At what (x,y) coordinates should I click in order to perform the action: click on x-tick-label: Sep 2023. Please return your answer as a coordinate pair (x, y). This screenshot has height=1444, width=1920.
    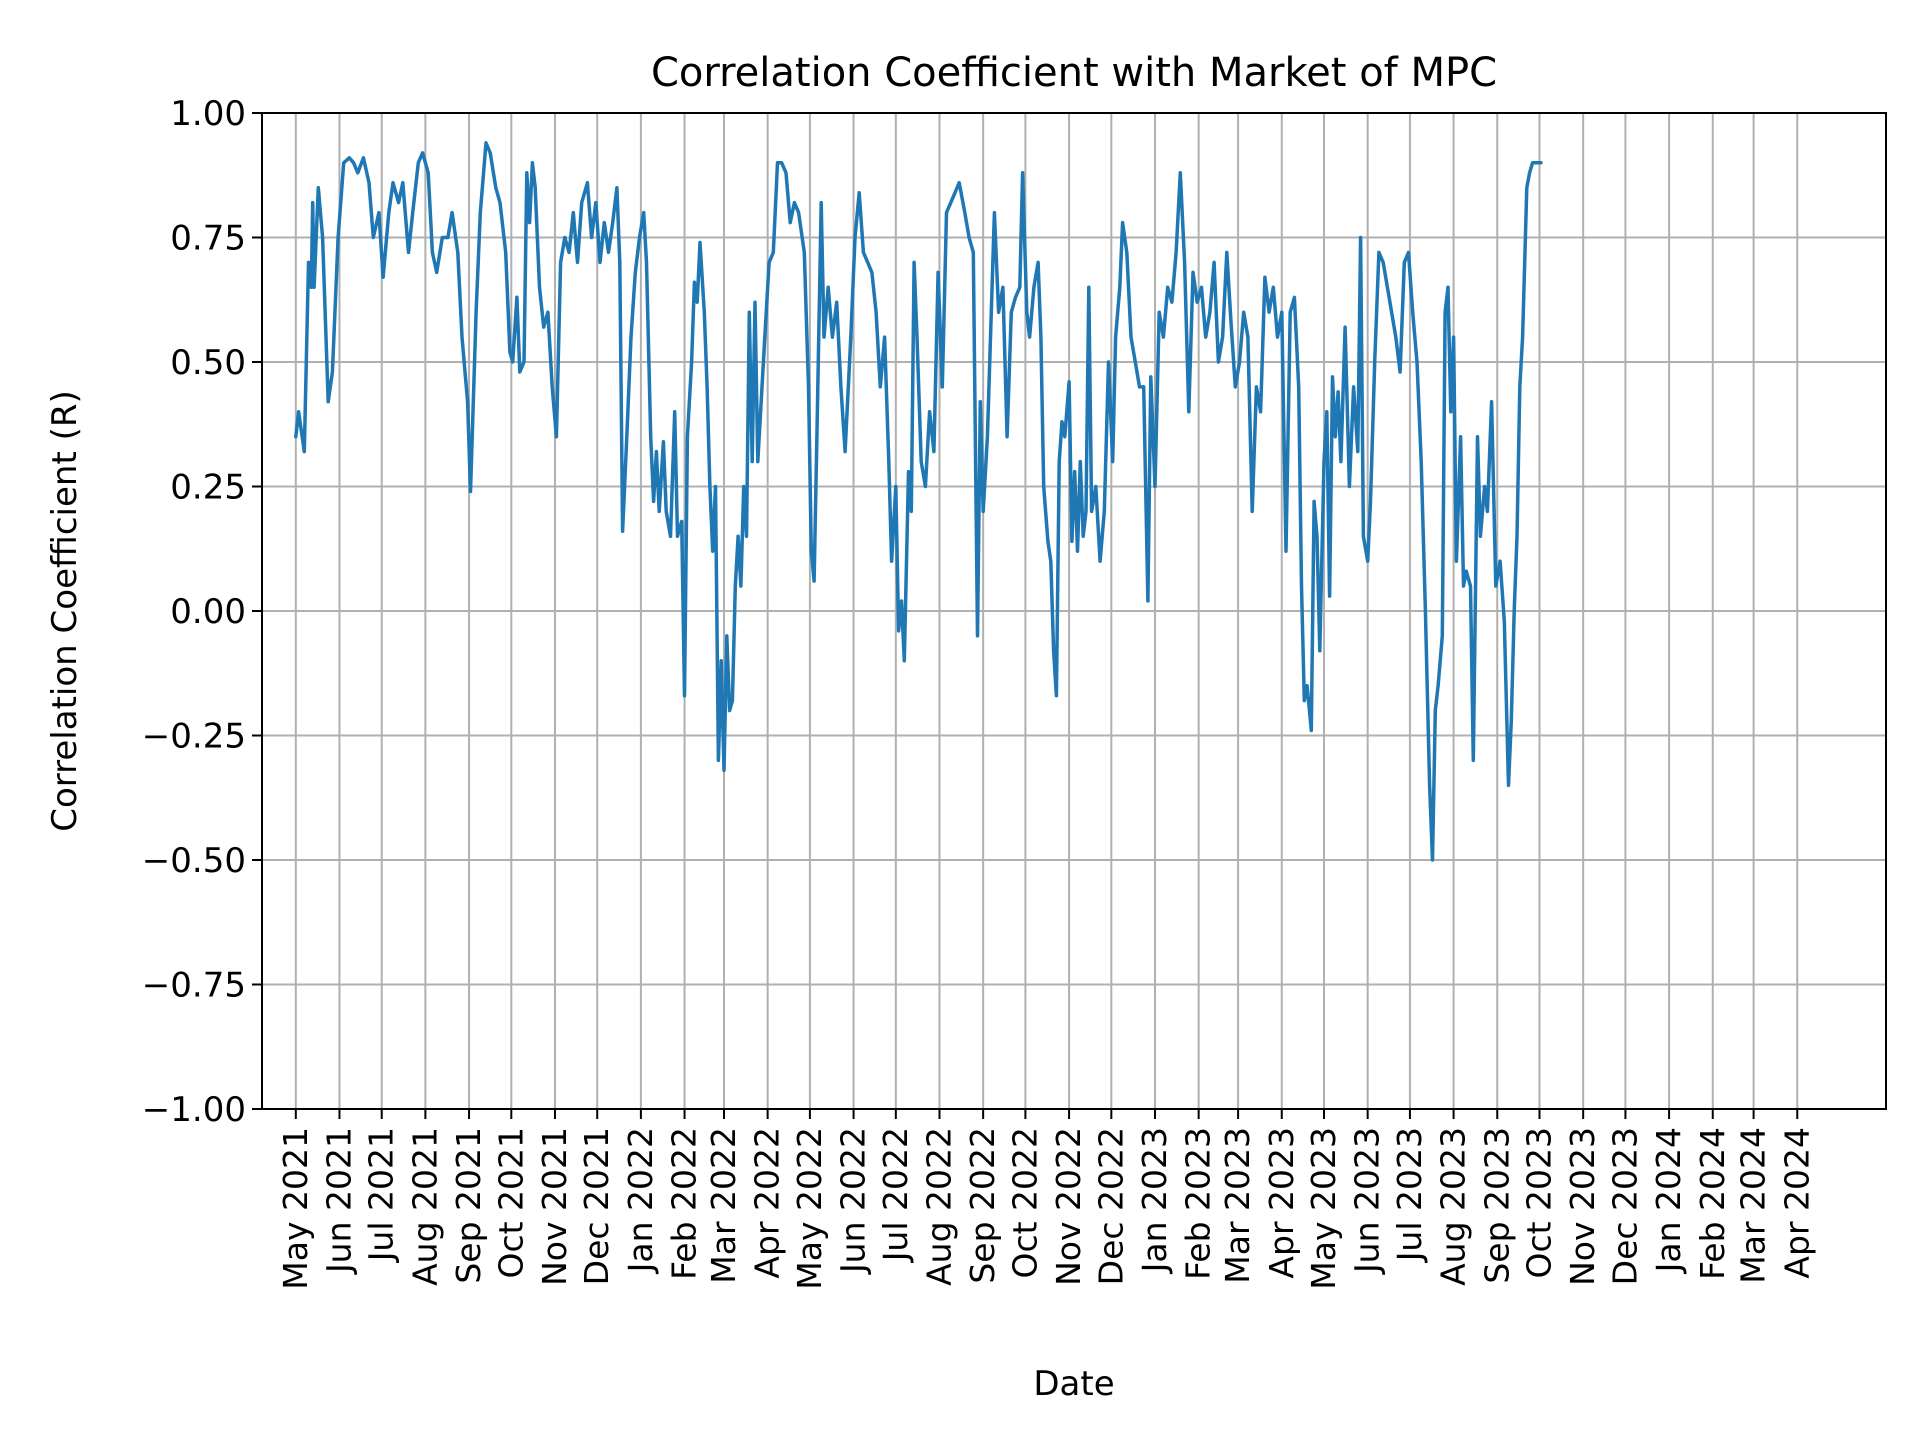
    Looking at the image, I should click on (1496, 1205).